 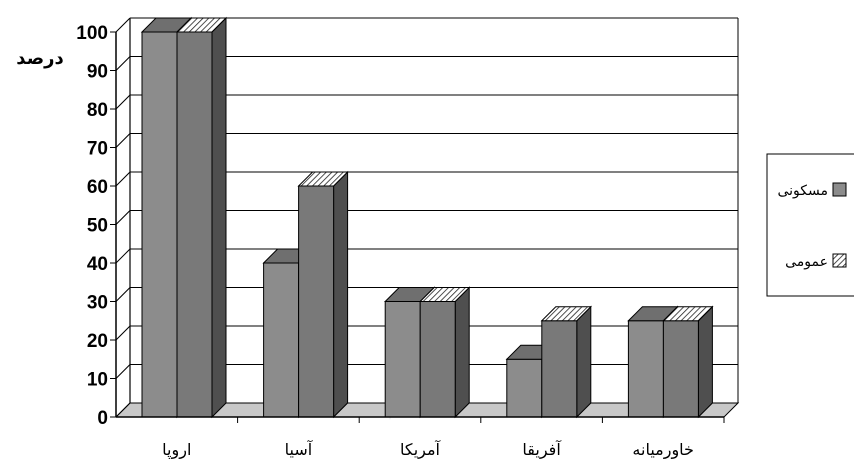 I want to click on y-tick-label: 30, so click(x=97, y=303).